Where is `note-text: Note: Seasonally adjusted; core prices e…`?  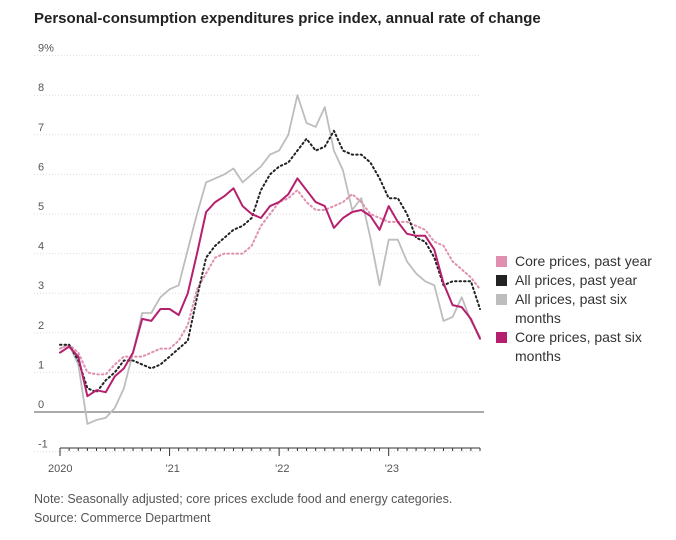 note-text: Note: Seasonally adjusted; core prices e… is located at coordinates (243, 499).